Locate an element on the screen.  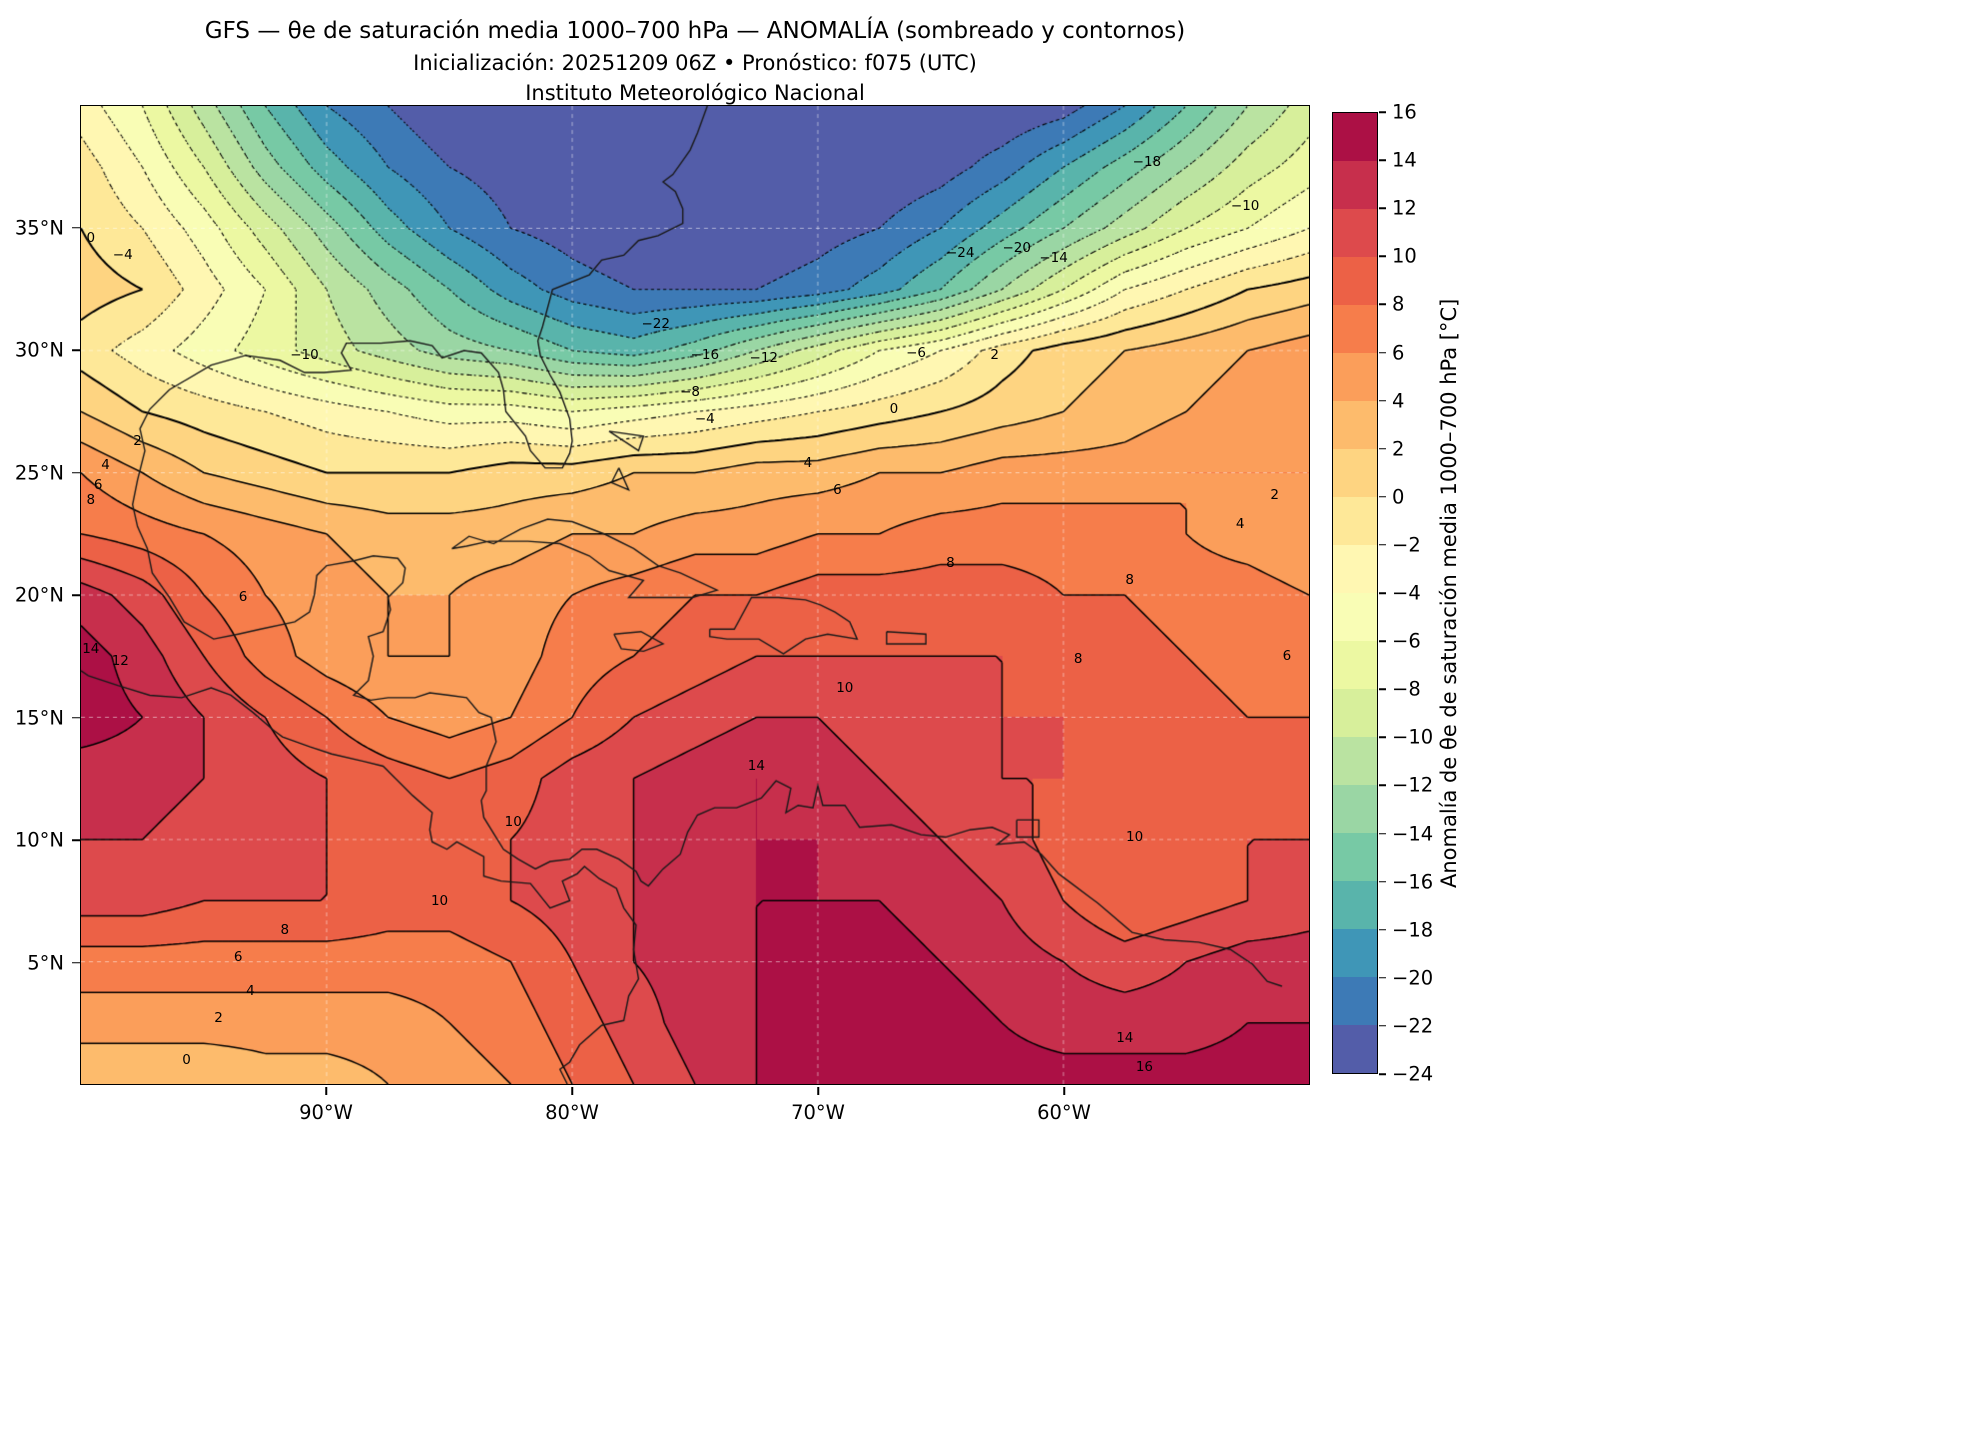
contour-label: −22 is located at coordinates (655, 323).